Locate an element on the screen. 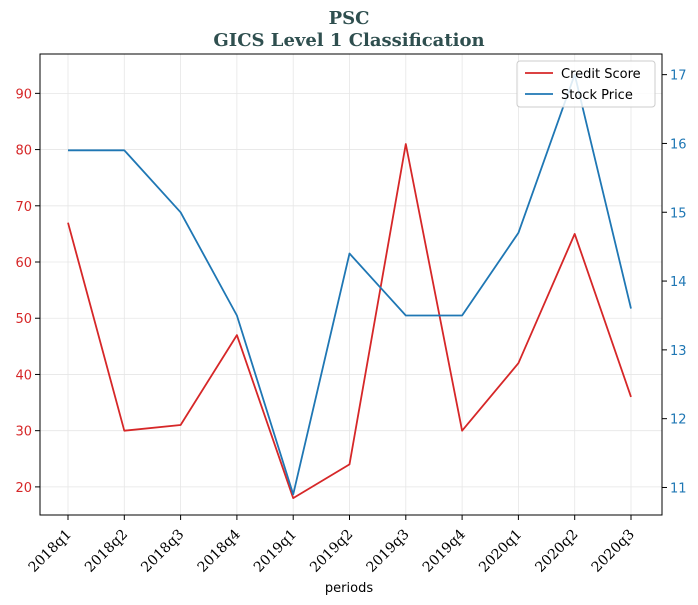 Image resolution: width=698 pixels, height=605 pixels. y-right-tick-label: 12 is located at coordinates (678, 420).